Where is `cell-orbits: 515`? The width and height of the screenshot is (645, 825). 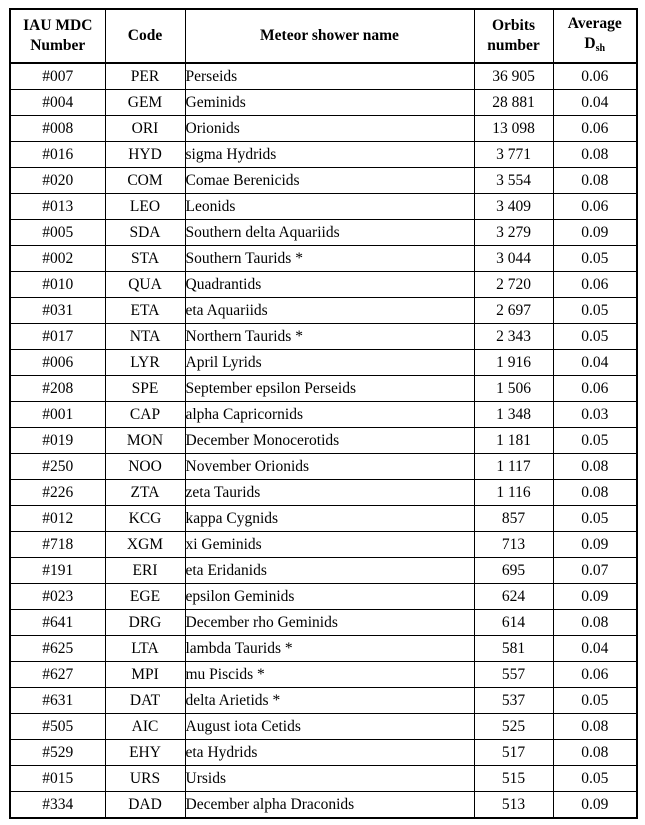 cell-orbits: 515 is located at coordinates (513, 778).